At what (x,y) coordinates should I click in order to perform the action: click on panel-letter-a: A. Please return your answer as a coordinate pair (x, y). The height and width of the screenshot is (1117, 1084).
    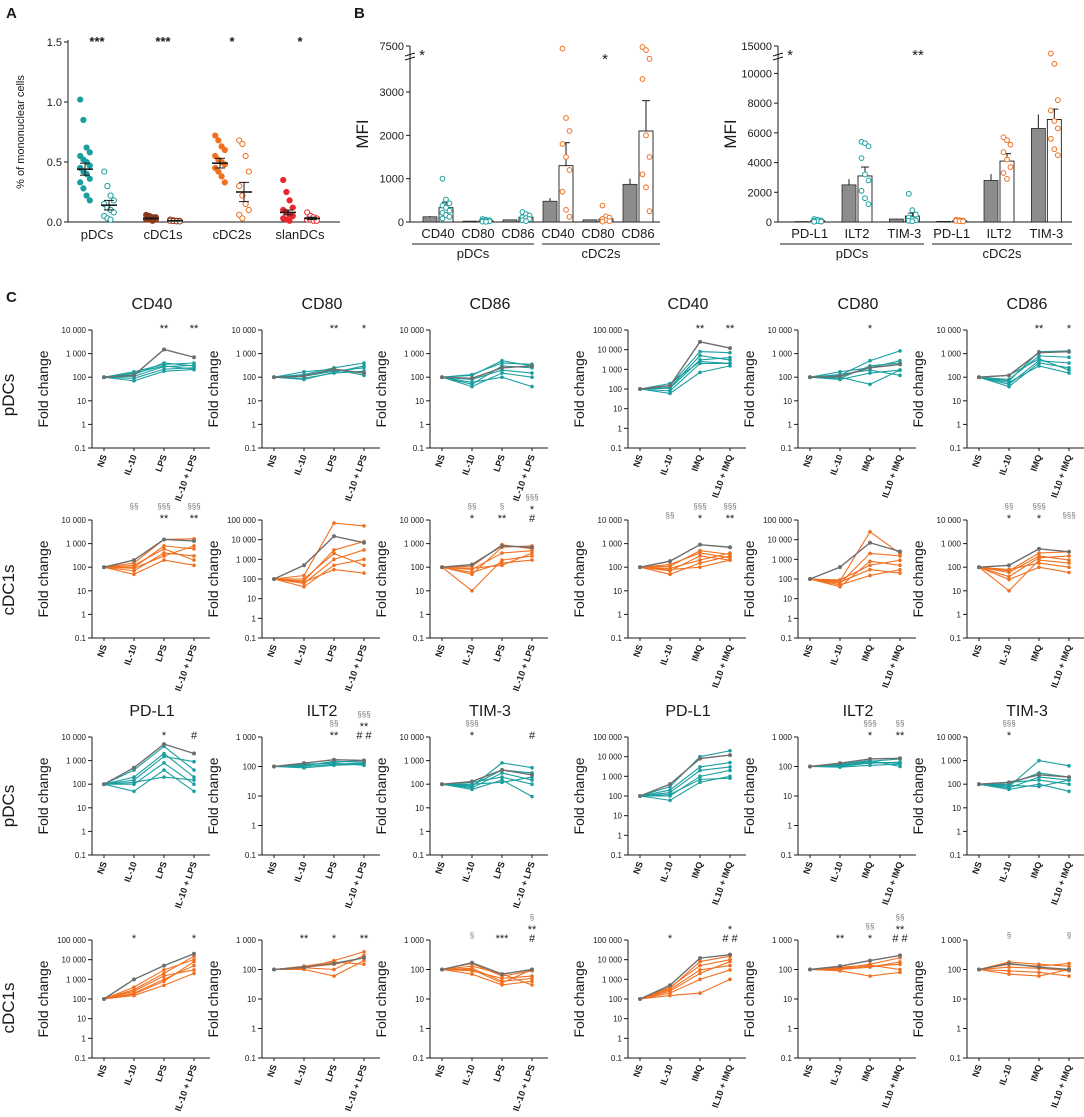
    Looking at the image, I should click on (11, 13).